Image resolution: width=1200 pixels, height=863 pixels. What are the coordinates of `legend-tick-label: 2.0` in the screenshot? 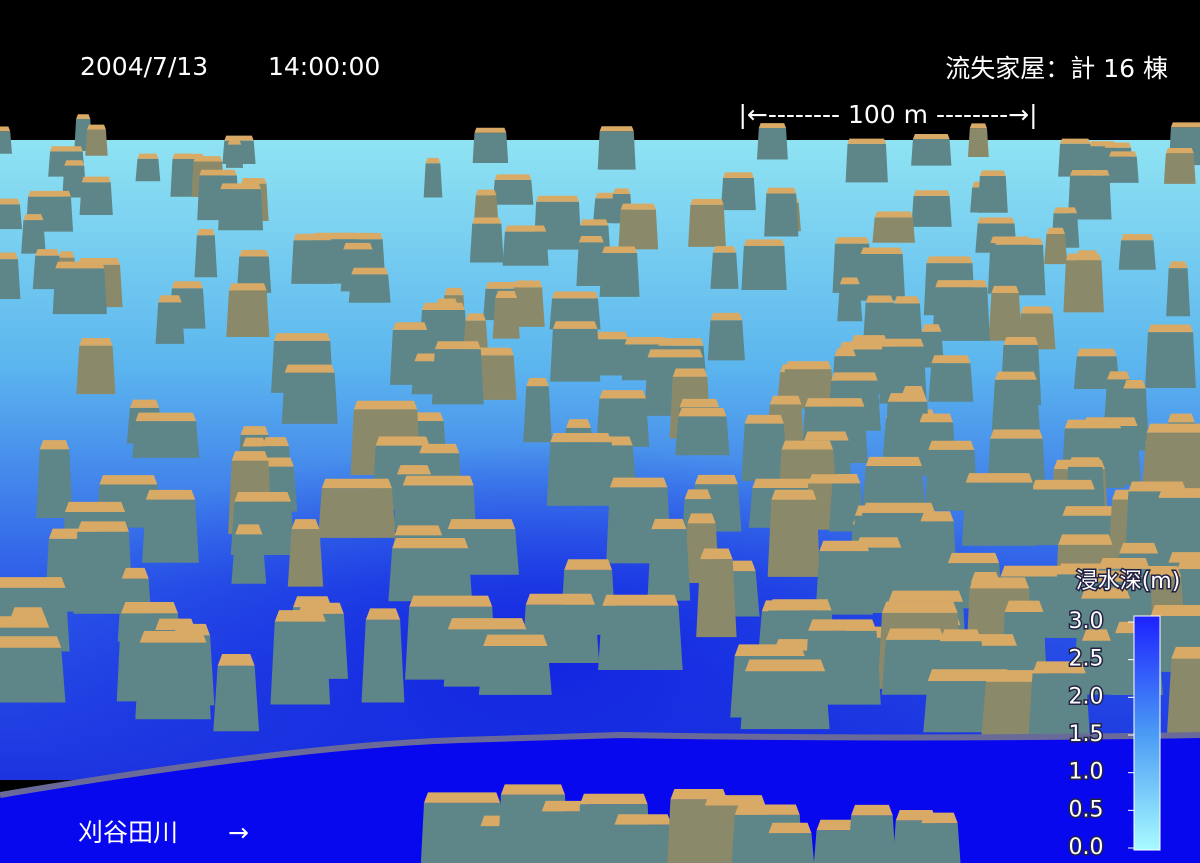 It's located at (1086, 696).